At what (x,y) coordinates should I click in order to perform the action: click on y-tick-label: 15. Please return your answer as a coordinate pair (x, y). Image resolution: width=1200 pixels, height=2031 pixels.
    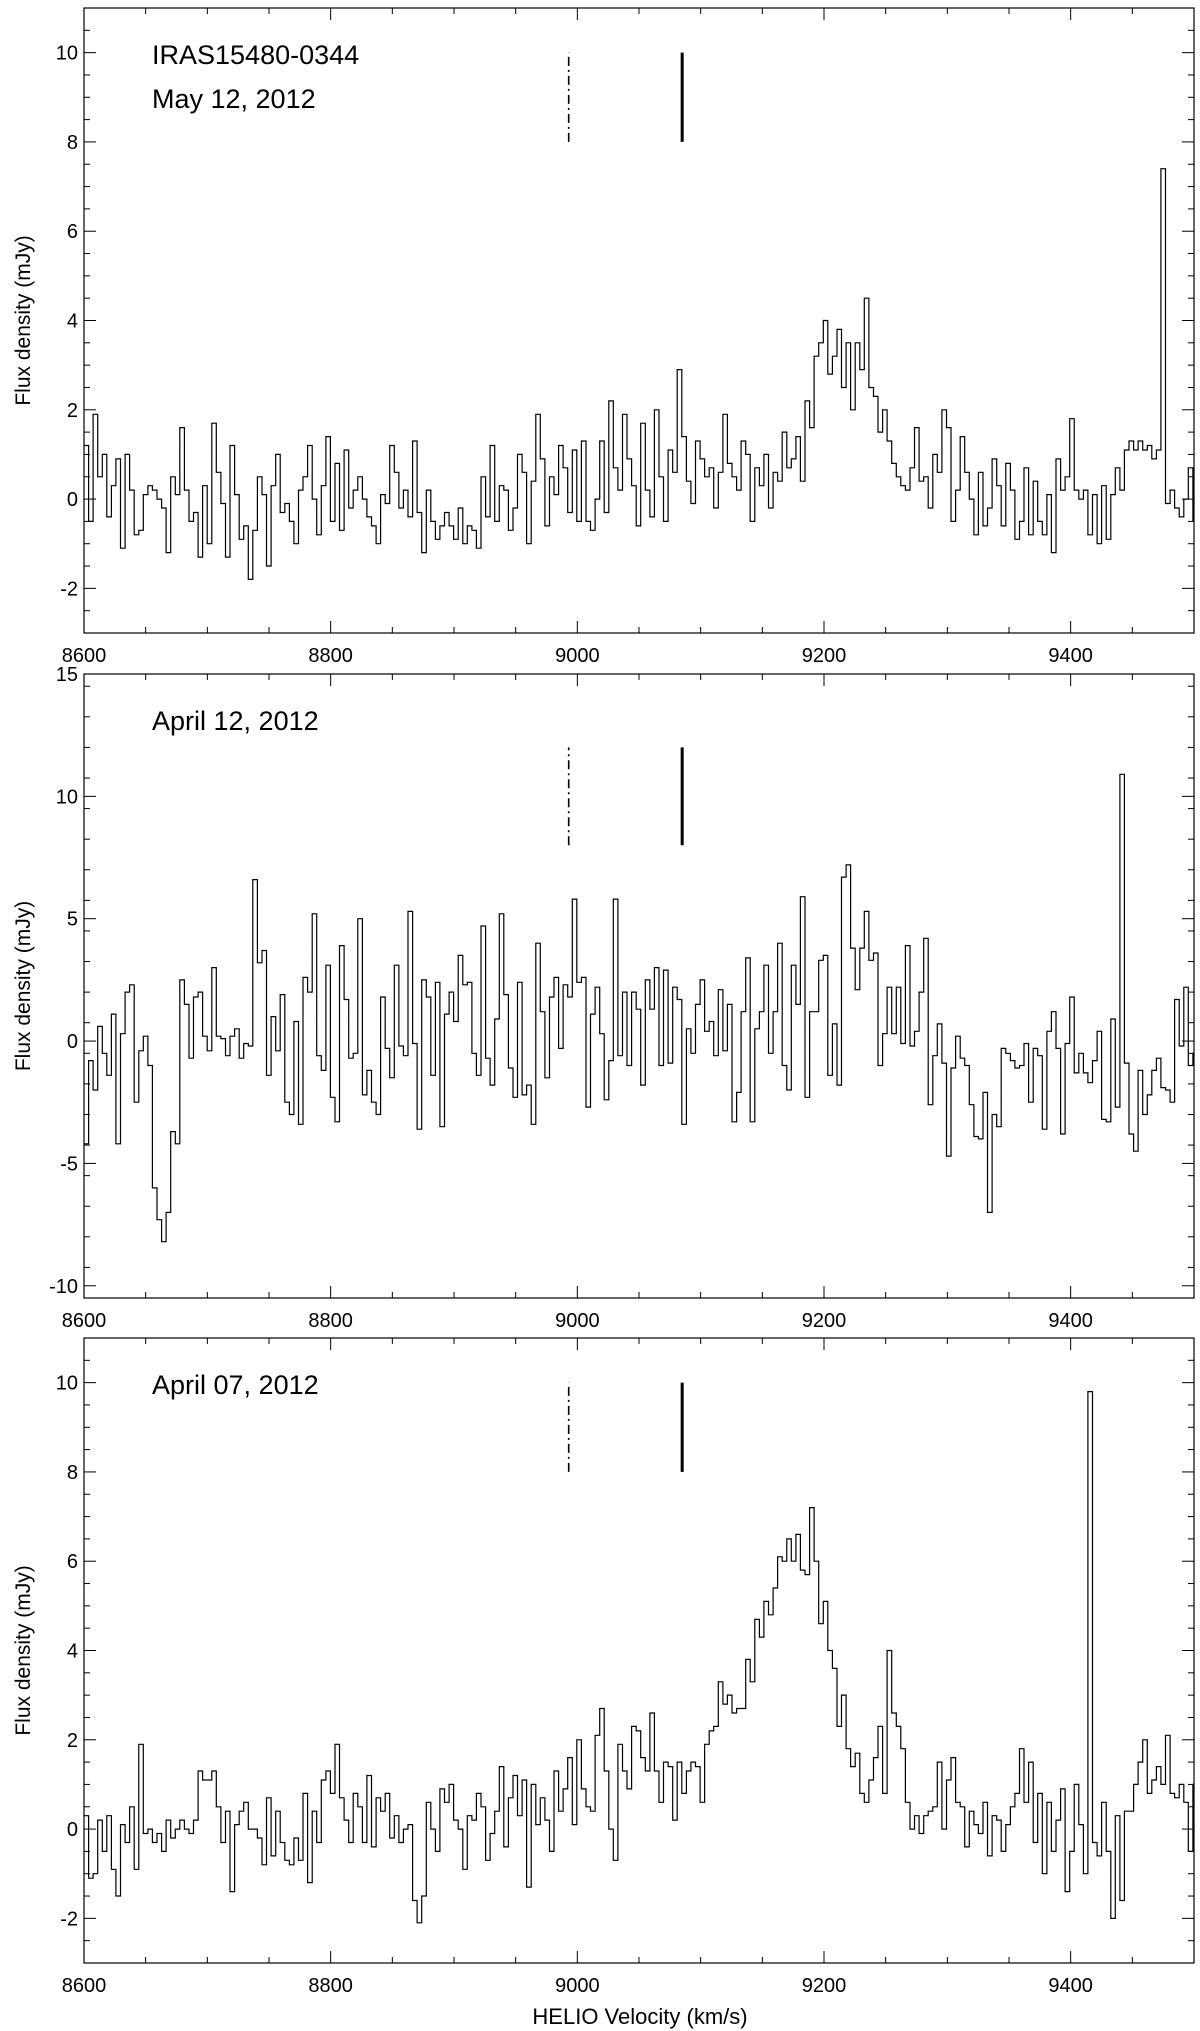
    Looking at the image, I should click on (67, 675).